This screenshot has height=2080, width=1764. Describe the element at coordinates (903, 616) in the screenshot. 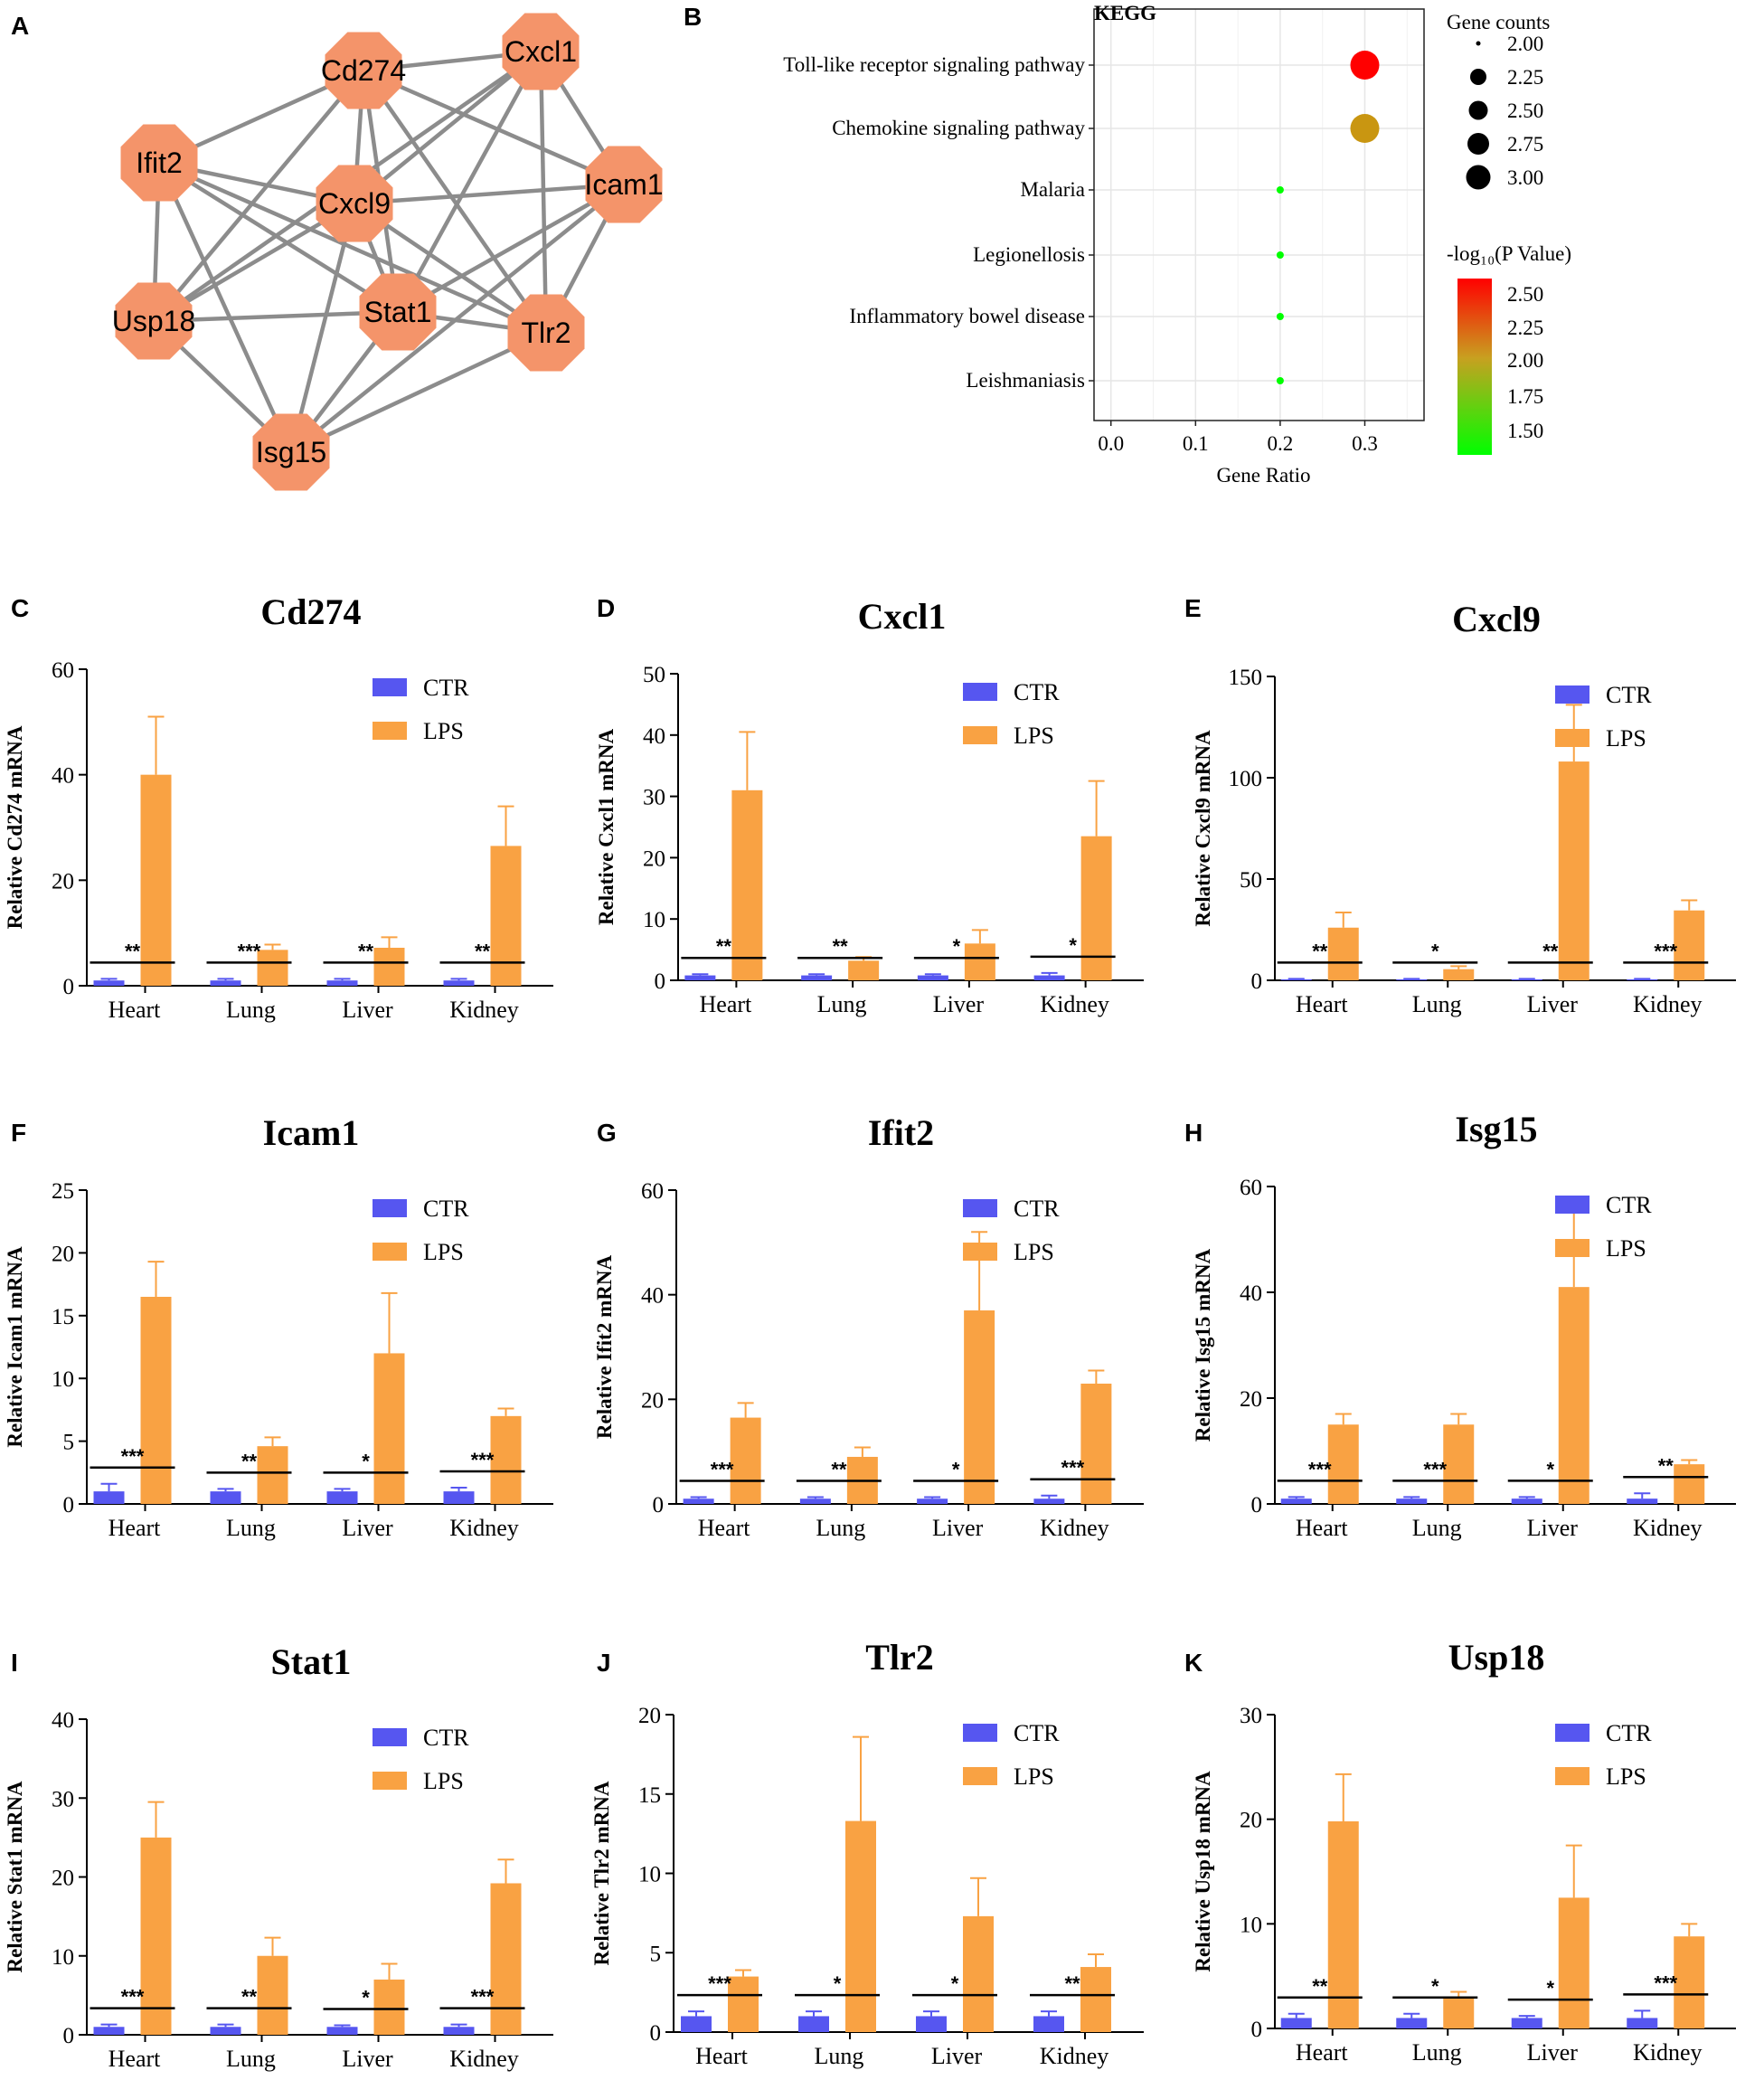

I see `chart-title: Cxcl1` at that location.